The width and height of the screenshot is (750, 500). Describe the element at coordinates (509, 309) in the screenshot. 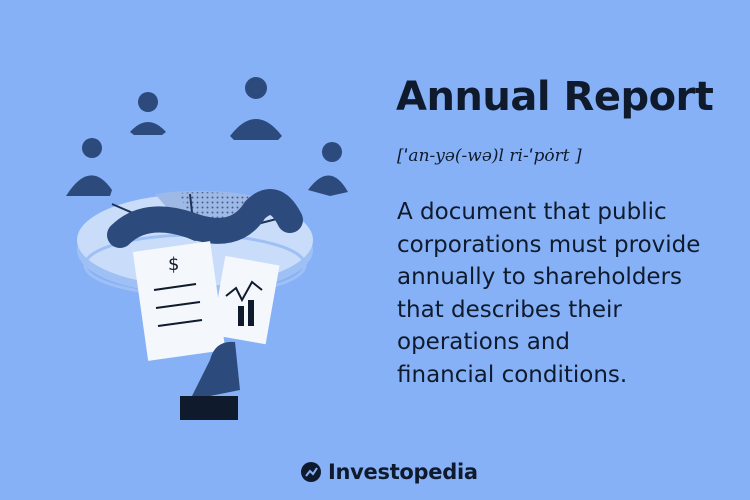

I see `definition-line: that describes their` at that location.